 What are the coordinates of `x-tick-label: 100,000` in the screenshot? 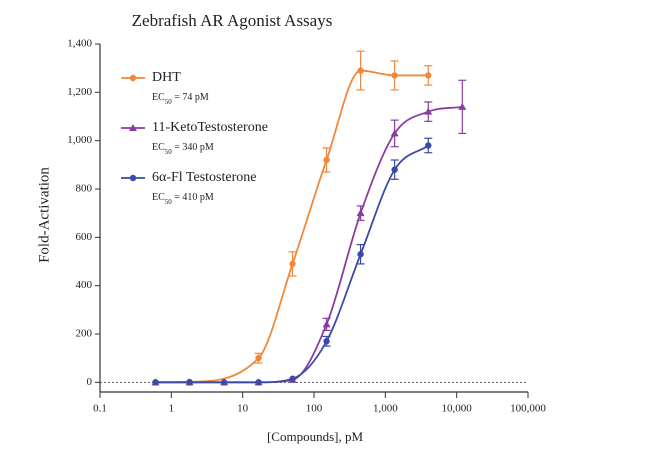 It's located at (528, 409).